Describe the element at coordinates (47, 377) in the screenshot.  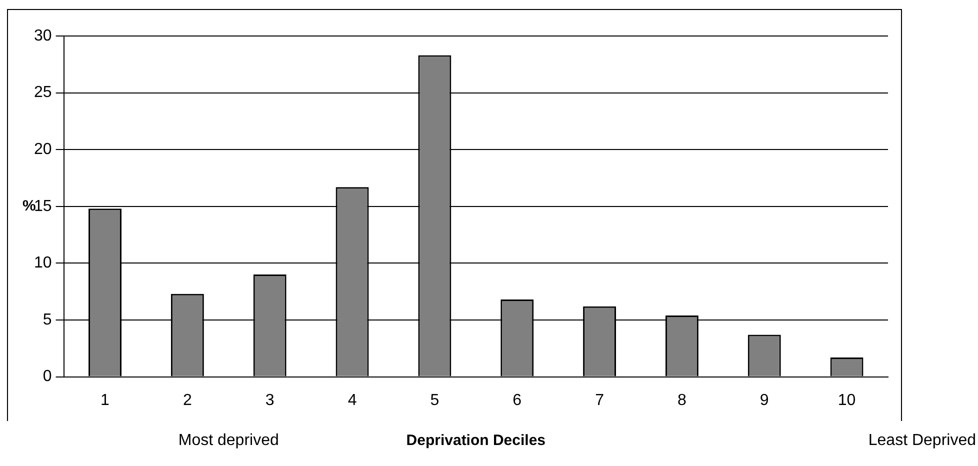
I see `y-tick-label: 0` at that location.